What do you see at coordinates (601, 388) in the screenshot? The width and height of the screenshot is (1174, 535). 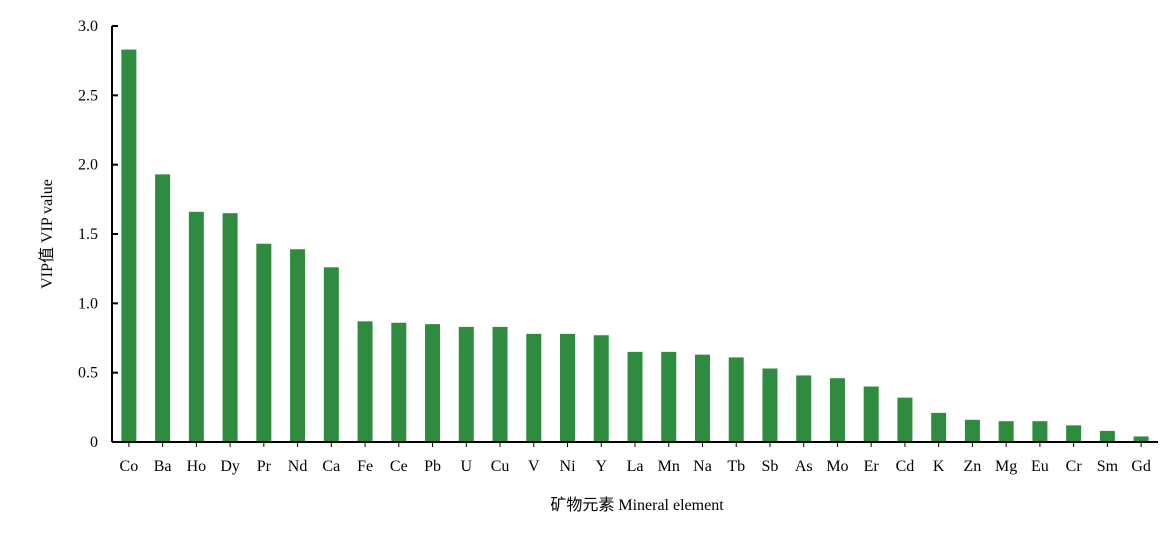 I see `bar-y` at bounding box center [601, 388].